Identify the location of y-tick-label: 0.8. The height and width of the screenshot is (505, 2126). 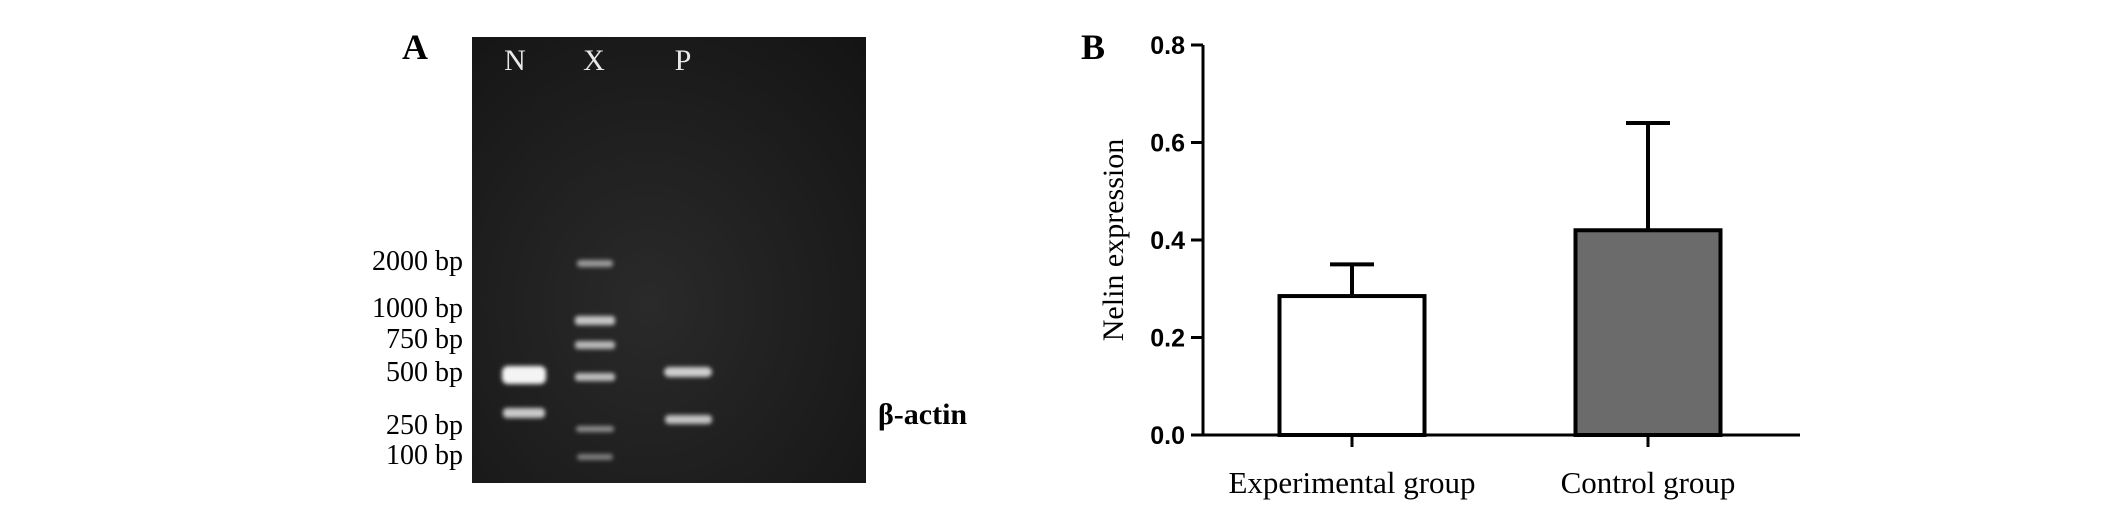
(1167, 46).